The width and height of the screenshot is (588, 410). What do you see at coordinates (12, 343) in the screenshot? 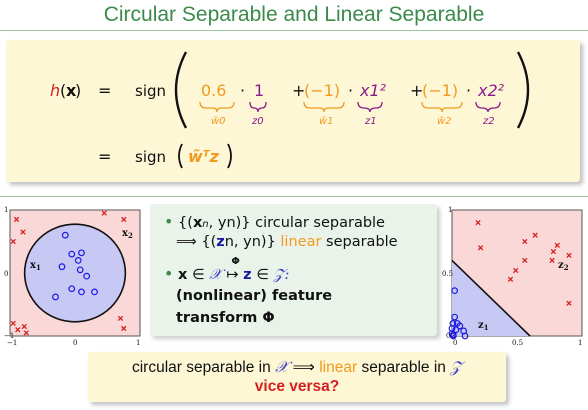
I see `x-xtick-left: −1` at bounding box center [12, 343].